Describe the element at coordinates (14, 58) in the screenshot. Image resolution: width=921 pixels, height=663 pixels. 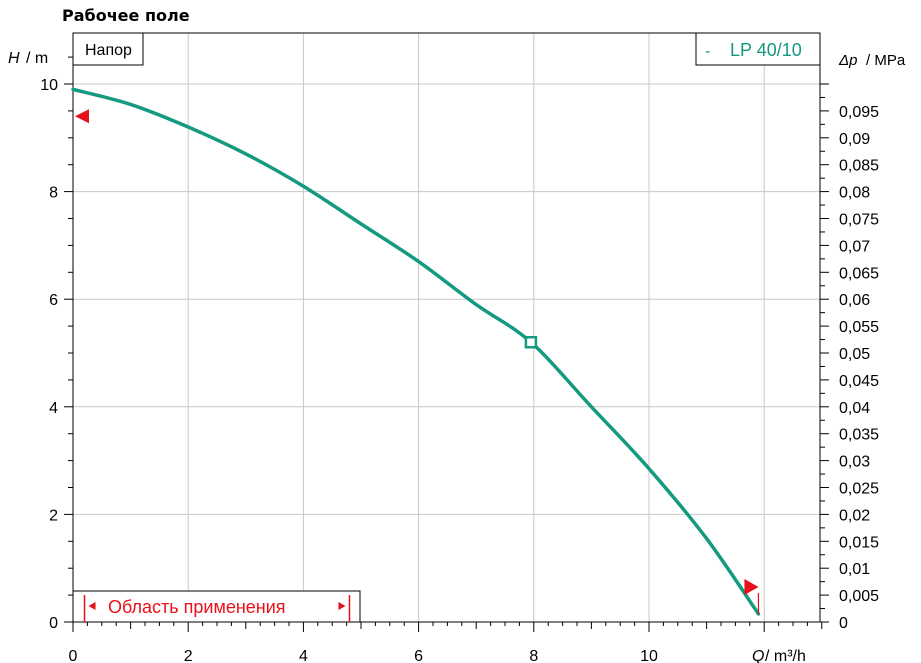
I see `y-axis-left-label-var: H` at that location.